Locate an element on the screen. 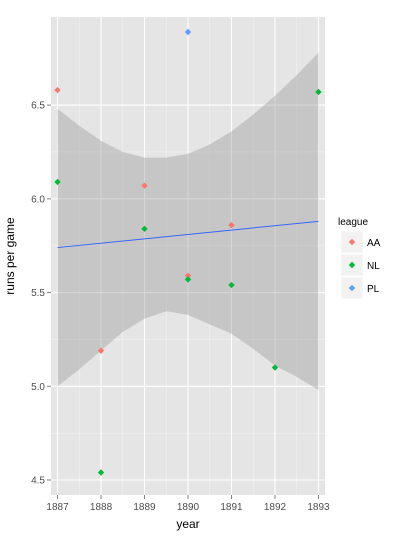 Image resolution: width=416 pixels, height=543 pixels. legend-title: league is located at coordinates (353, 222).